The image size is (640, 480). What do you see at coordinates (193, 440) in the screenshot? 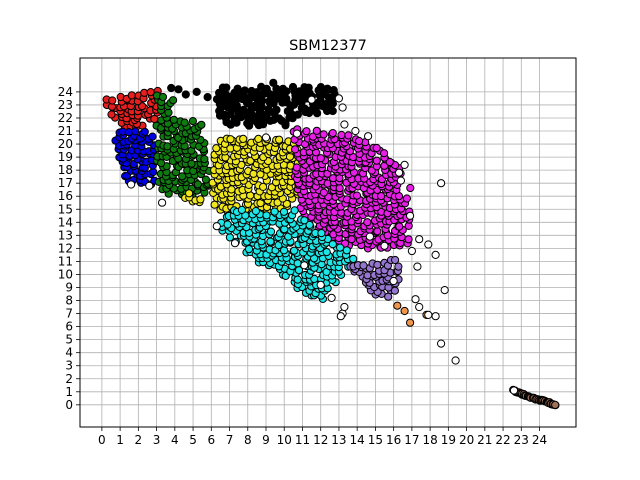
I see `x-tick-label: 5` at bounding box center [193, 440].